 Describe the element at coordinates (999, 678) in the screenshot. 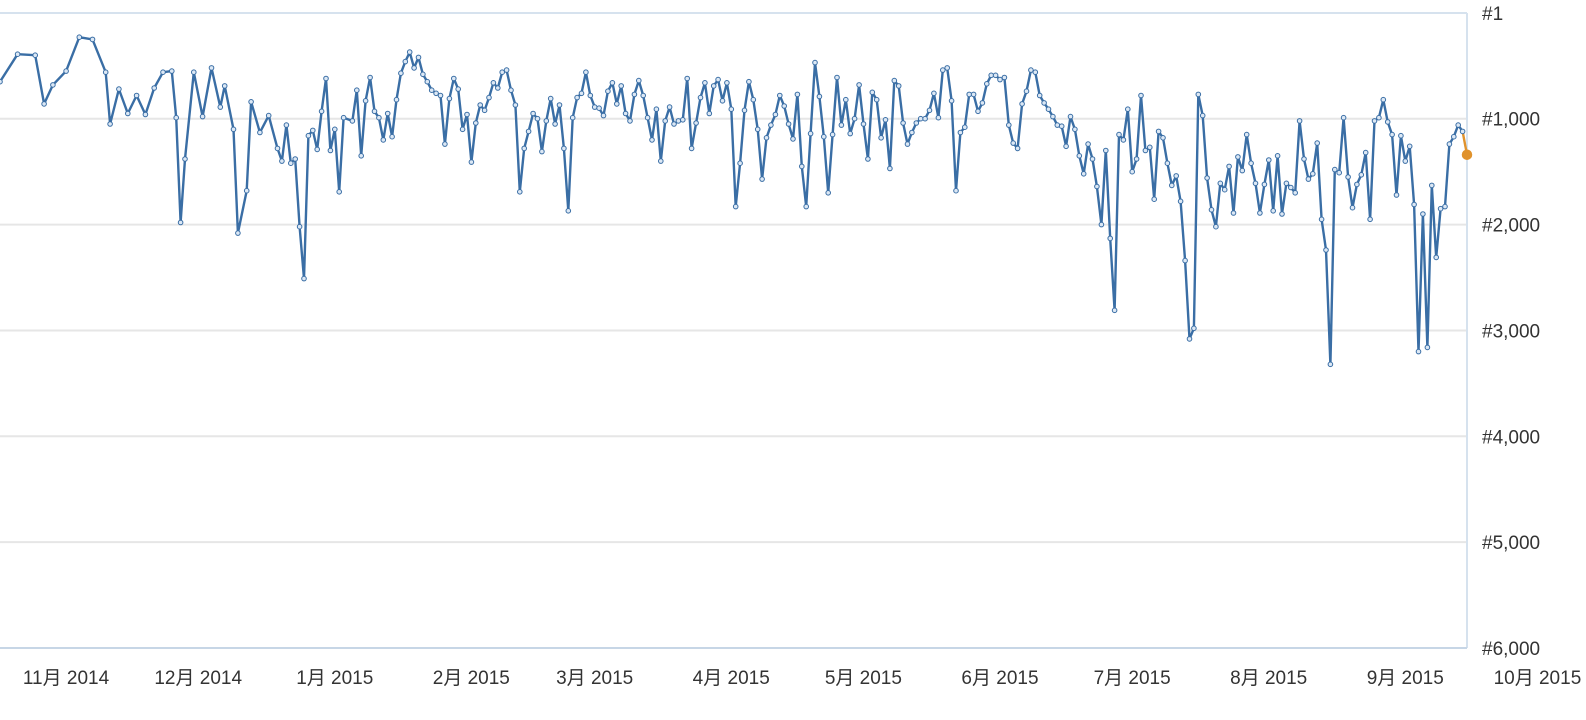

I see `x-tick-label: 6月 2015` at that location.